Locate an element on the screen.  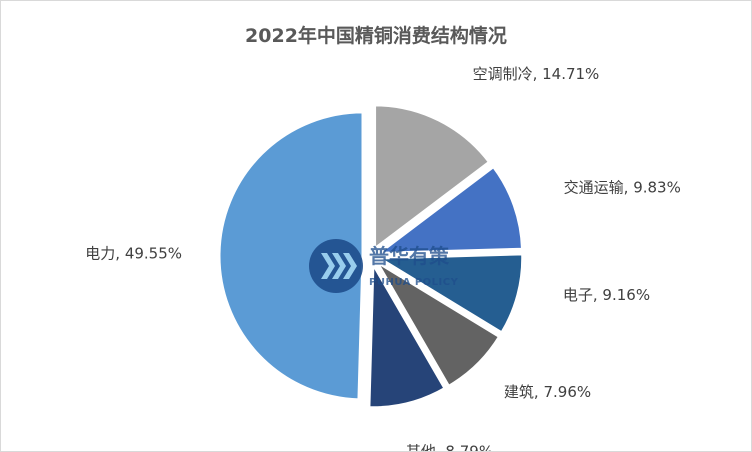
pie-slice-交通运输 is located at coordinates (449, 209).